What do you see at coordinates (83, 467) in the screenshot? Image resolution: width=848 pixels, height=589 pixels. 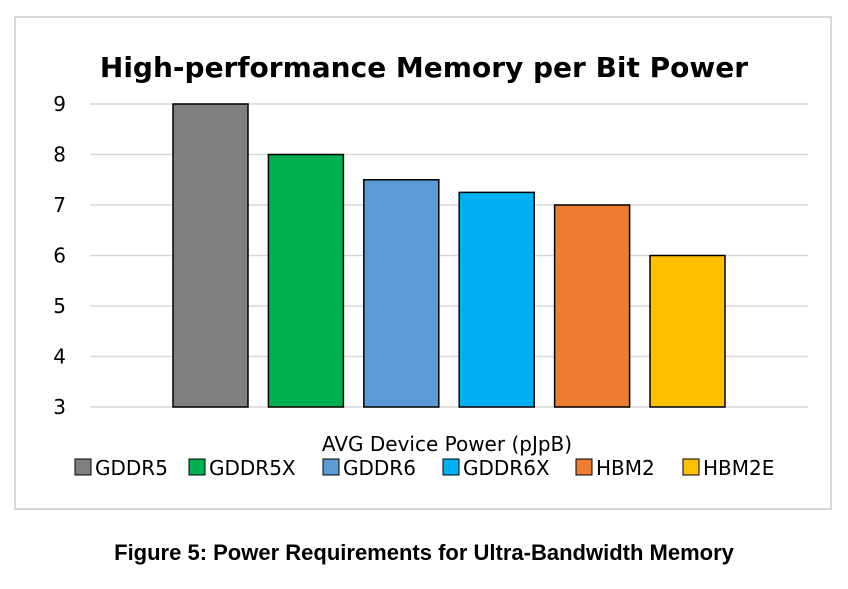 I see `legend-swatch-gddr5` at bounding box center [83, 467].